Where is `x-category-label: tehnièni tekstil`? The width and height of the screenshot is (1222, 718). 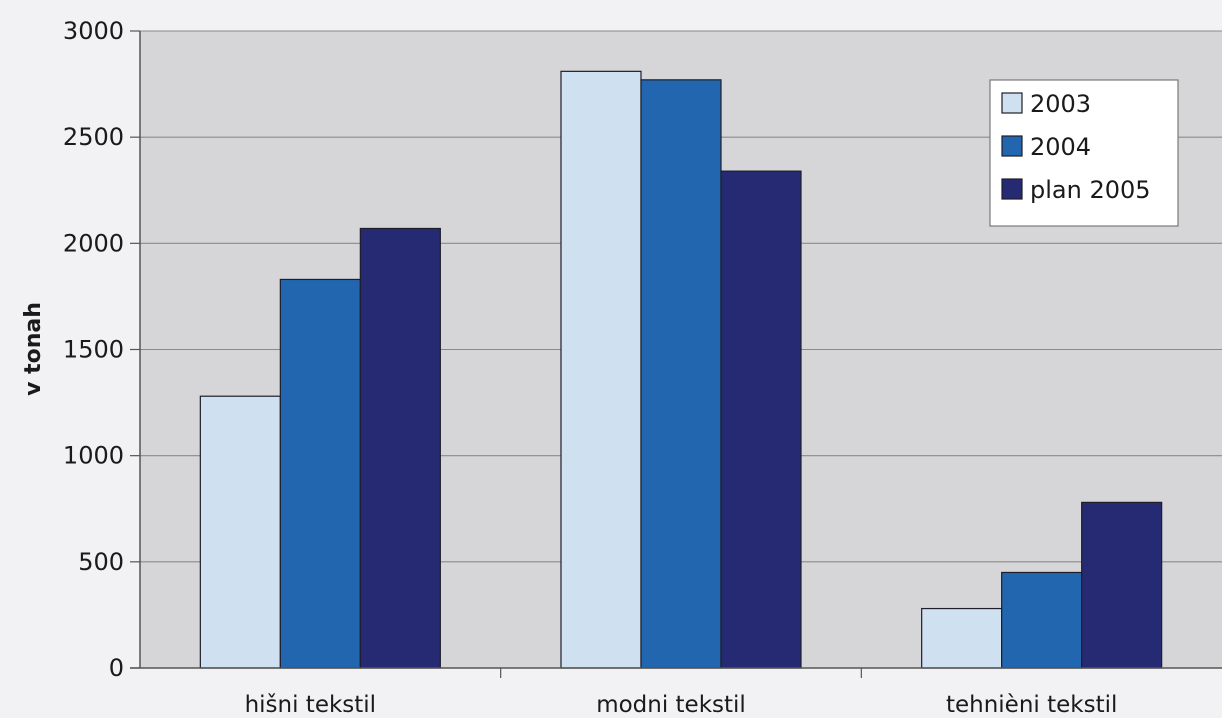
x-category-label: tehnièni tekstil is located at coordinates (1031, 705).